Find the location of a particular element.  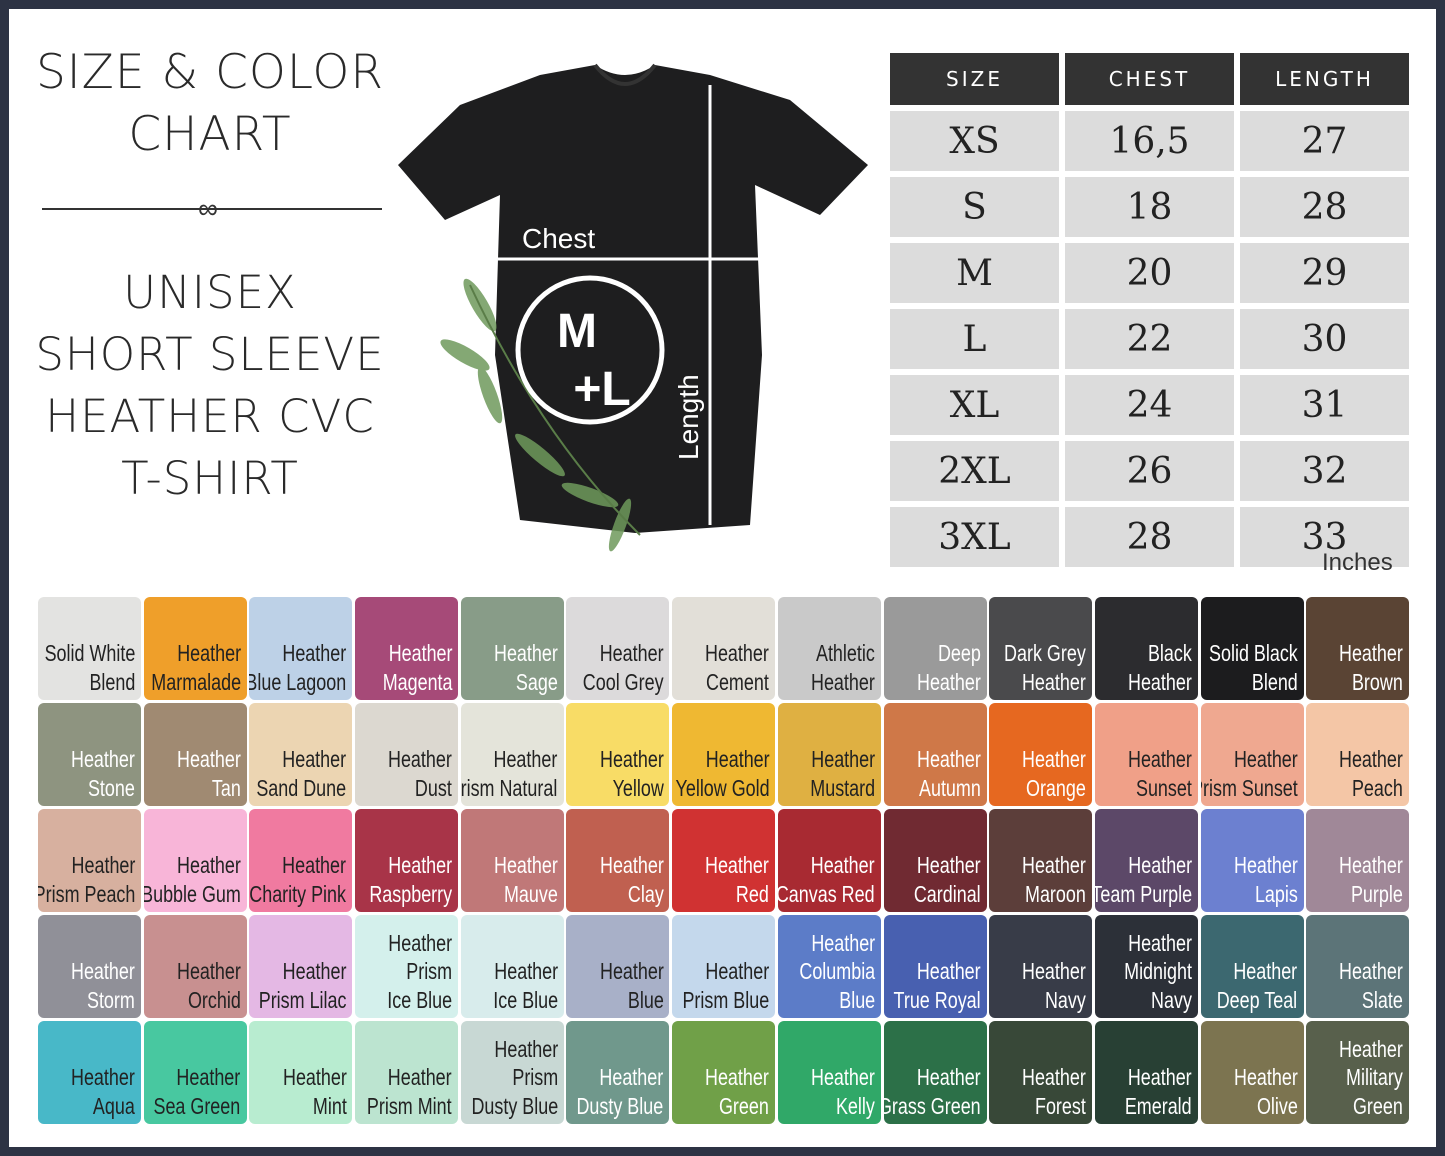

swatch-label-line: Red is located at coordinates (753, 893).